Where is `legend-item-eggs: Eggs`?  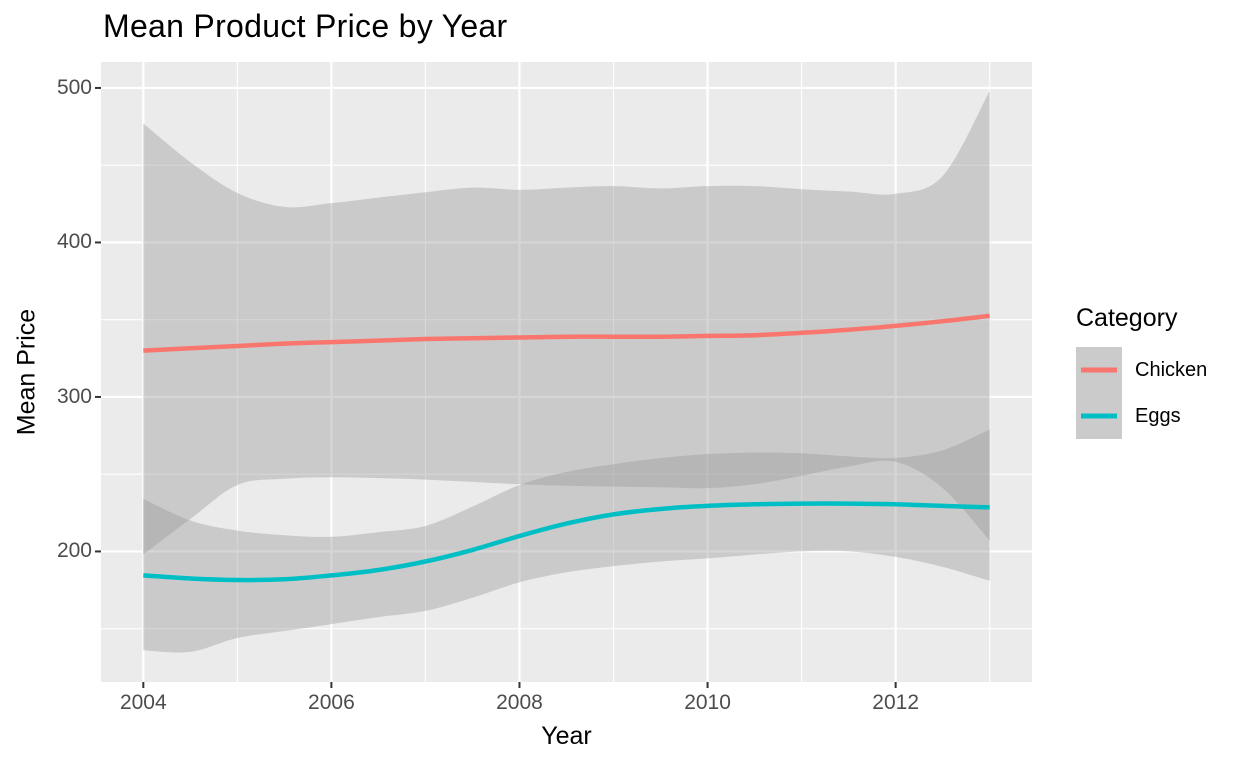 legend-item-eggs: Eggs is located at coordinates (1141, 416).